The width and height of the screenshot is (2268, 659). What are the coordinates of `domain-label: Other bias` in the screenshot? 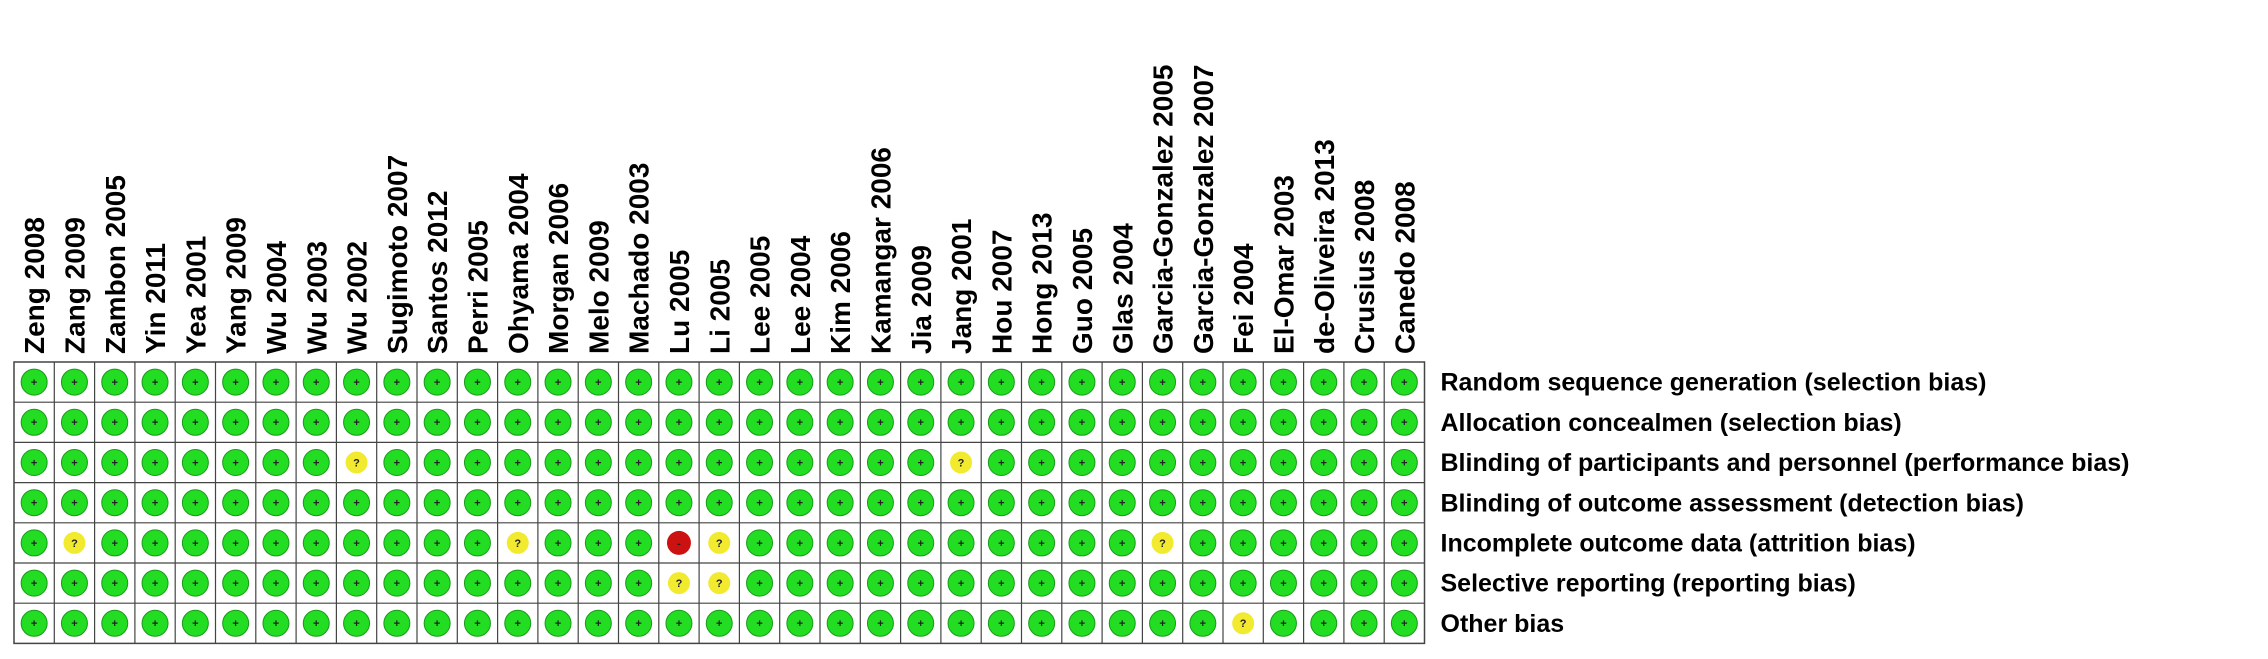 It's located at (1503, 624).